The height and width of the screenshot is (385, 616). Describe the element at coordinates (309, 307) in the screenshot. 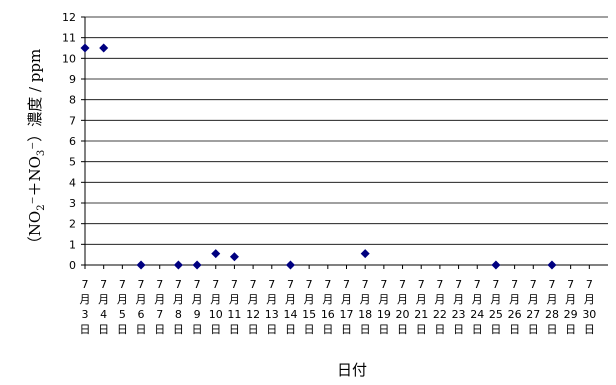

I see `x-tick-label: 7 月 15 日` at that location.